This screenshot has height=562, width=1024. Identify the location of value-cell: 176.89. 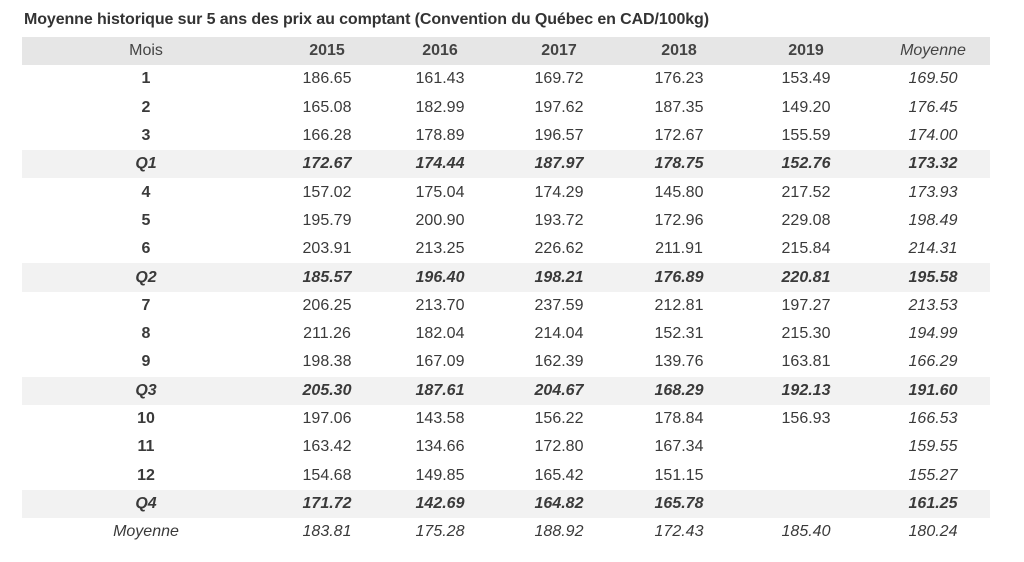
(679, 277).